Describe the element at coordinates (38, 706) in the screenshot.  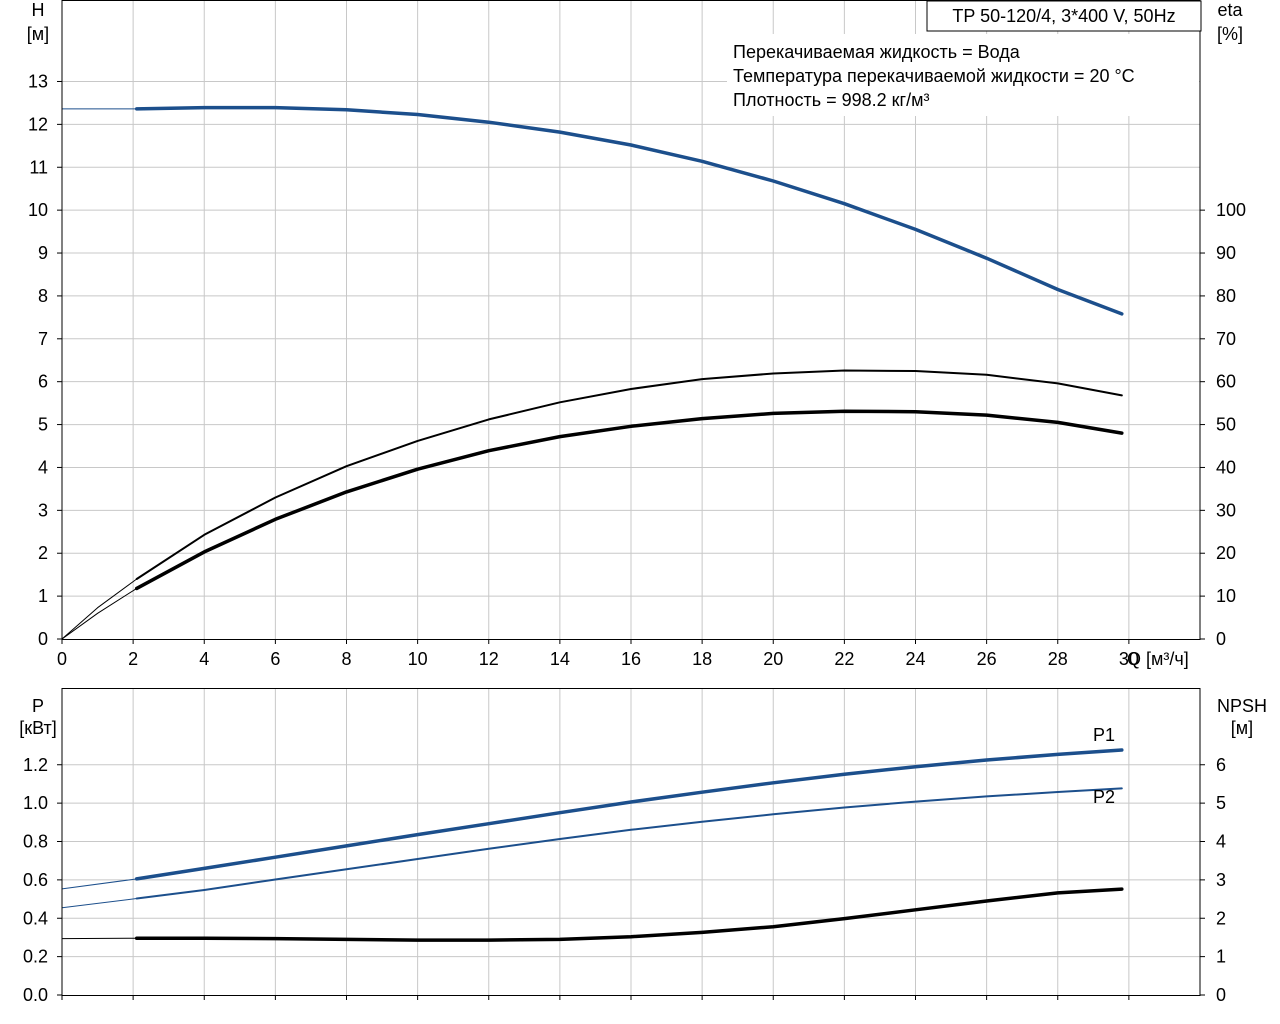
I see `power-npsh-left-axis-title: P` at that location.